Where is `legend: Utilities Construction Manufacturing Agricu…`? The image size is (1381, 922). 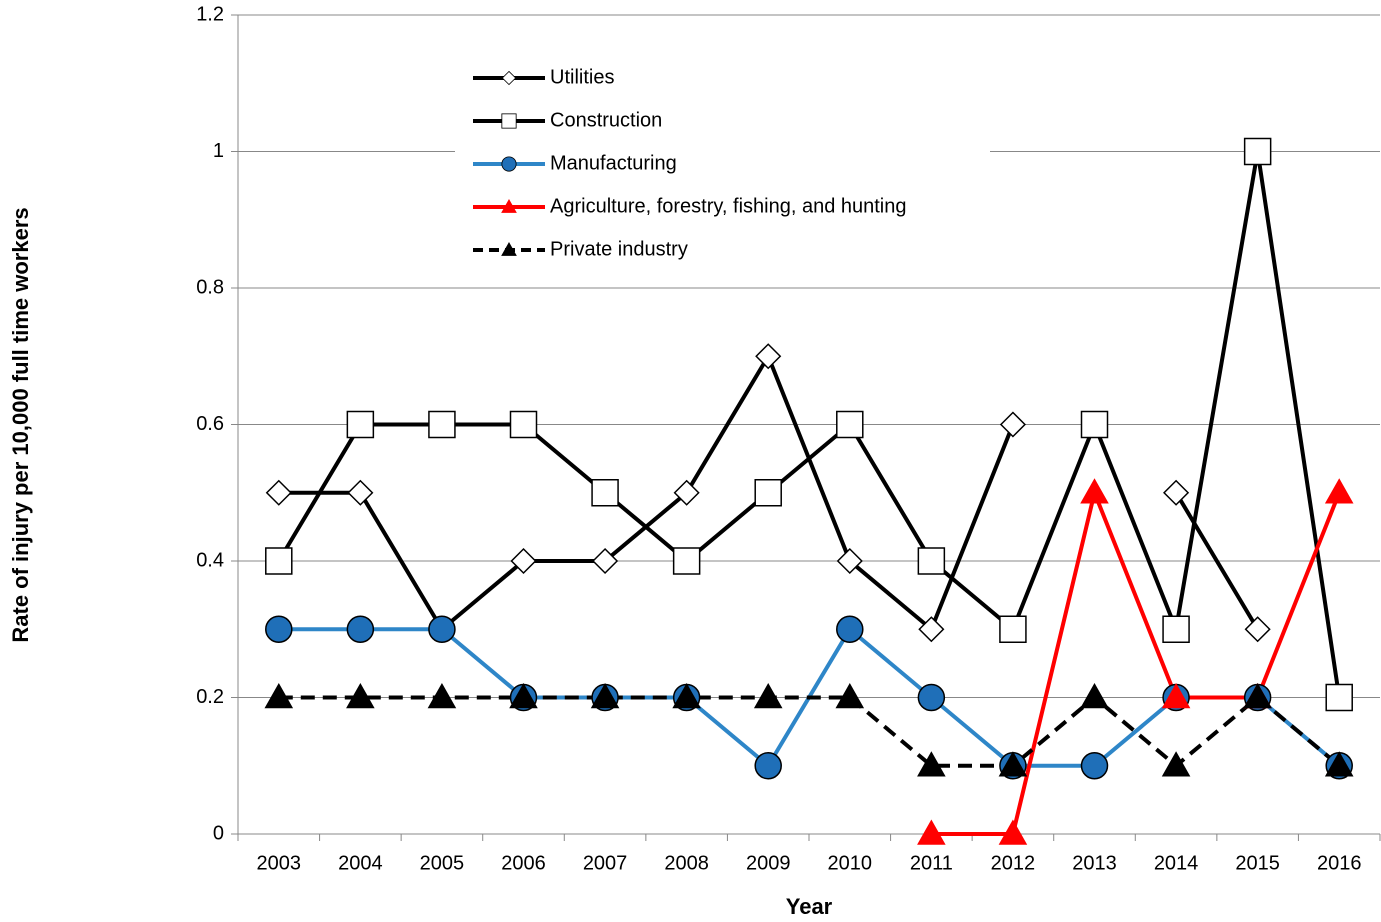 legend: Utilities Construction Manufacturing Agricu… is located at coordinates (722, 165).